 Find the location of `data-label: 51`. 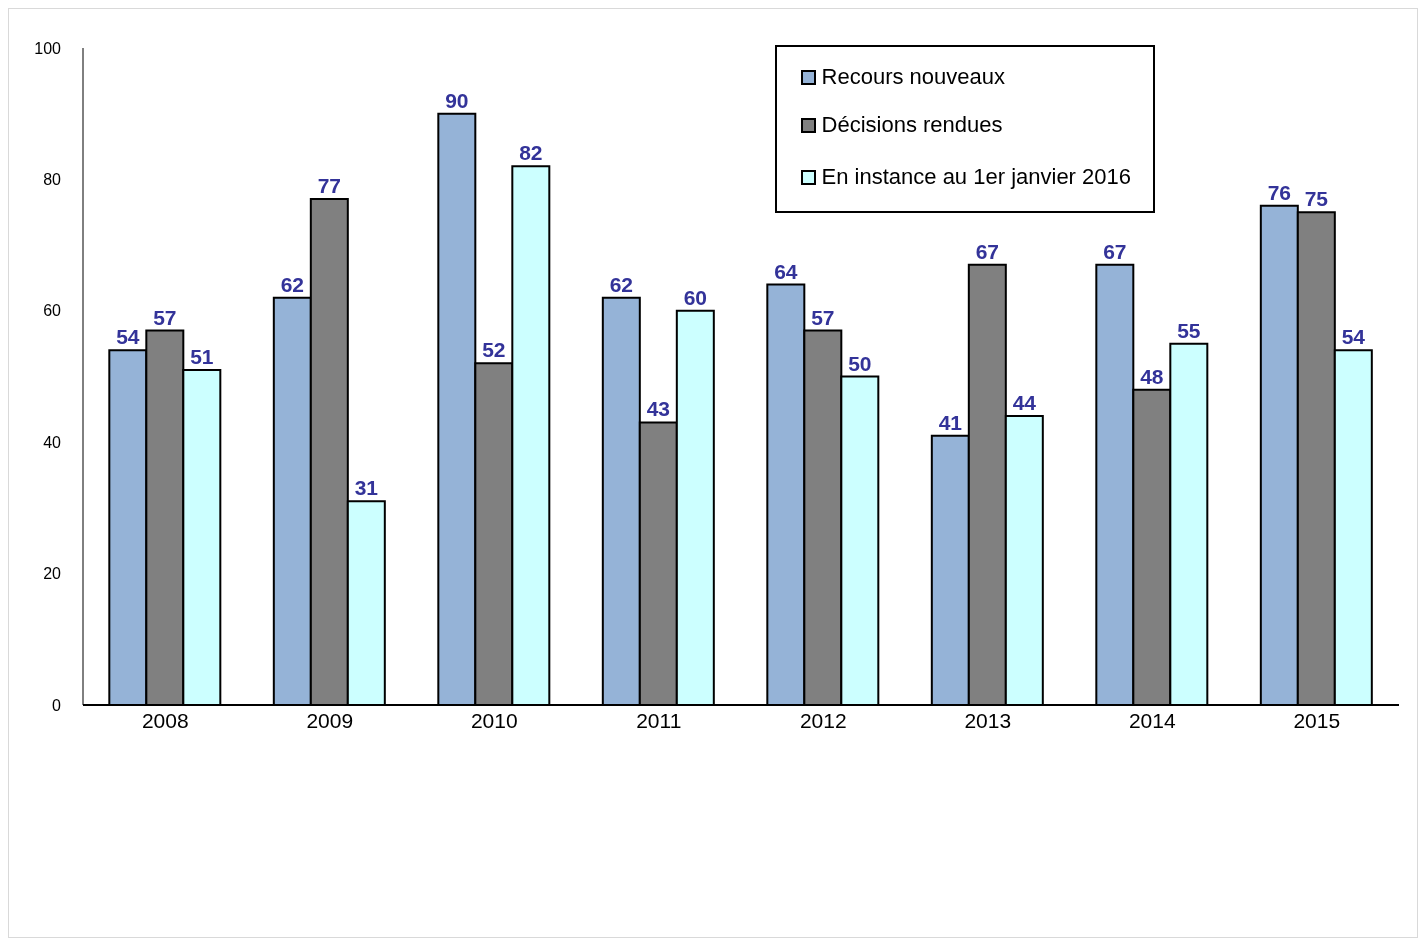

data-label: 51 is located at coordinates (202, 356).